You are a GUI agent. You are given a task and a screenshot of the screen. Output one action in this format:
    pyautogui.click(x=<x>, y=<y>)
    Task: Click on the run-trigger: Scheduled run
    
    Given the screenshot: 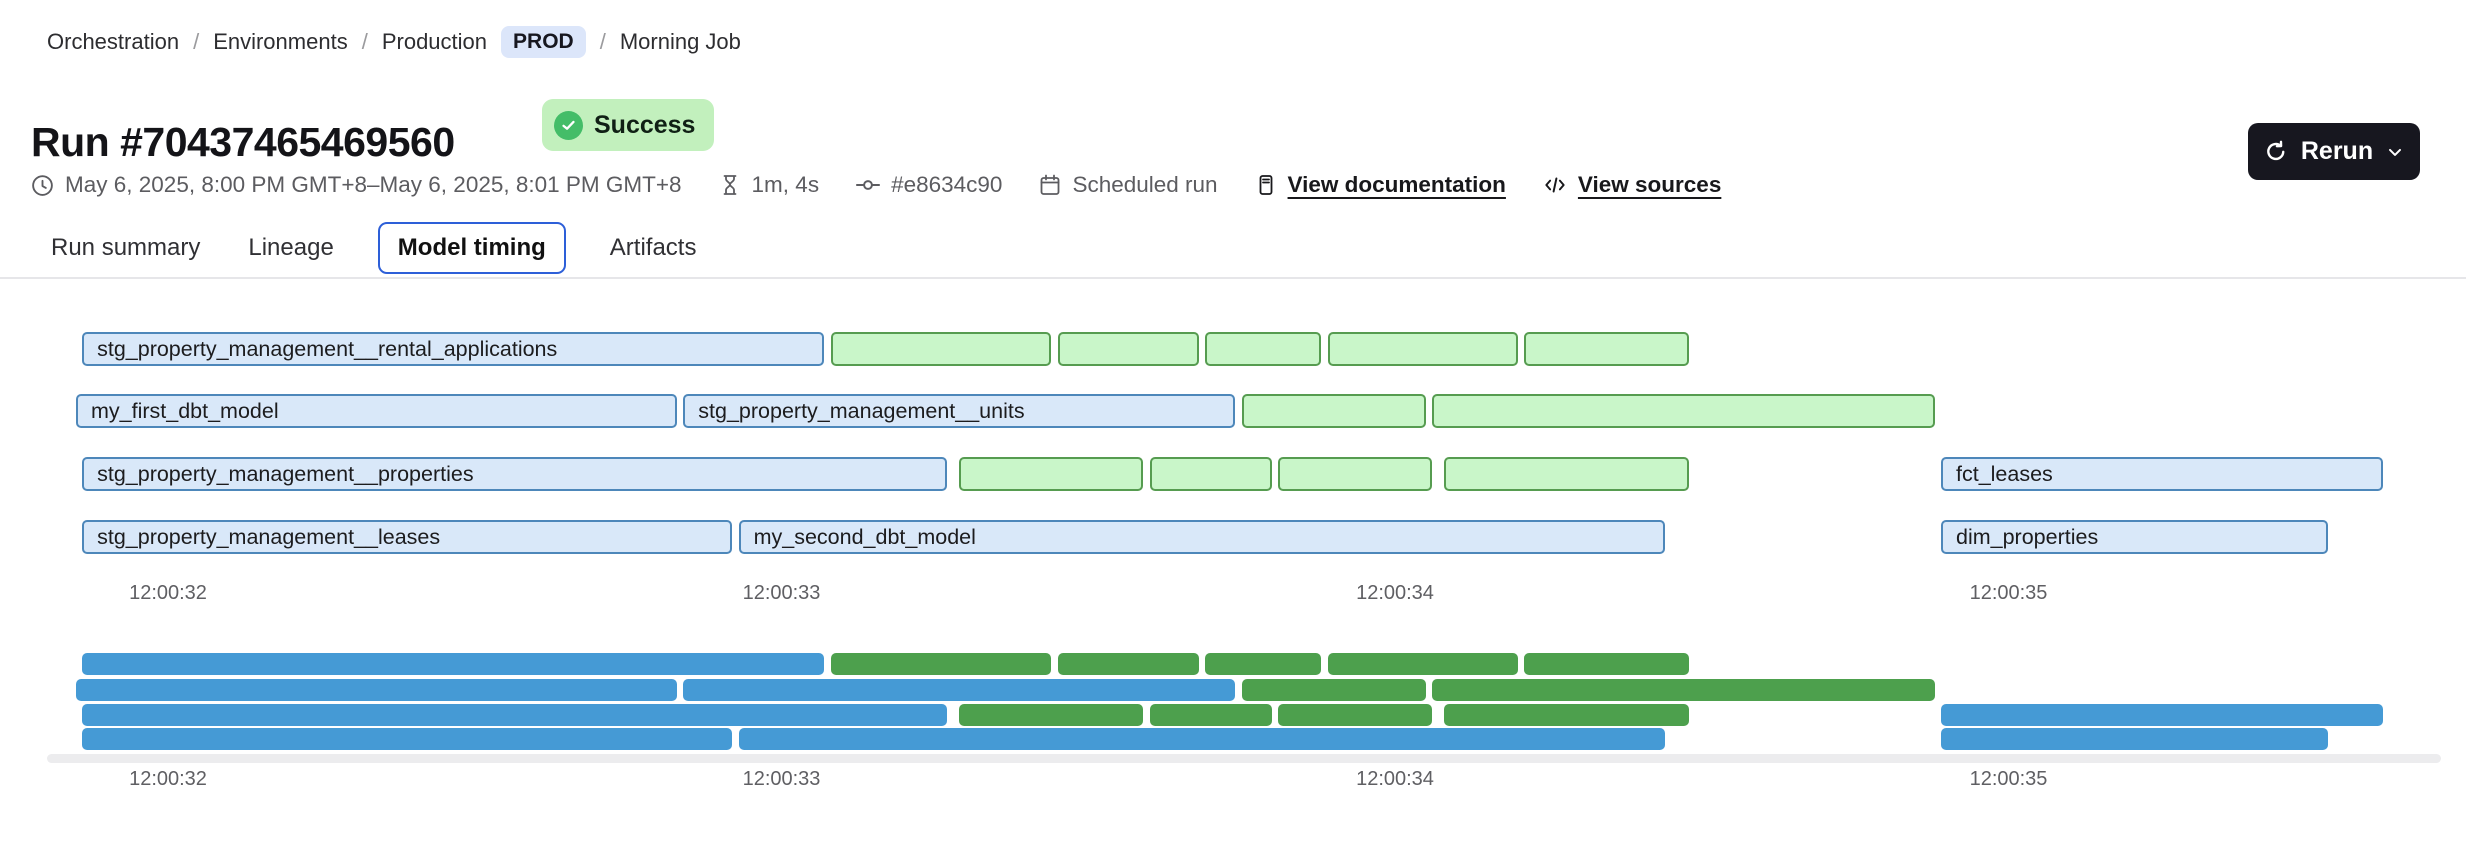 What is the action you would take?
    pyautogui.click(x=1128, y=185)
    